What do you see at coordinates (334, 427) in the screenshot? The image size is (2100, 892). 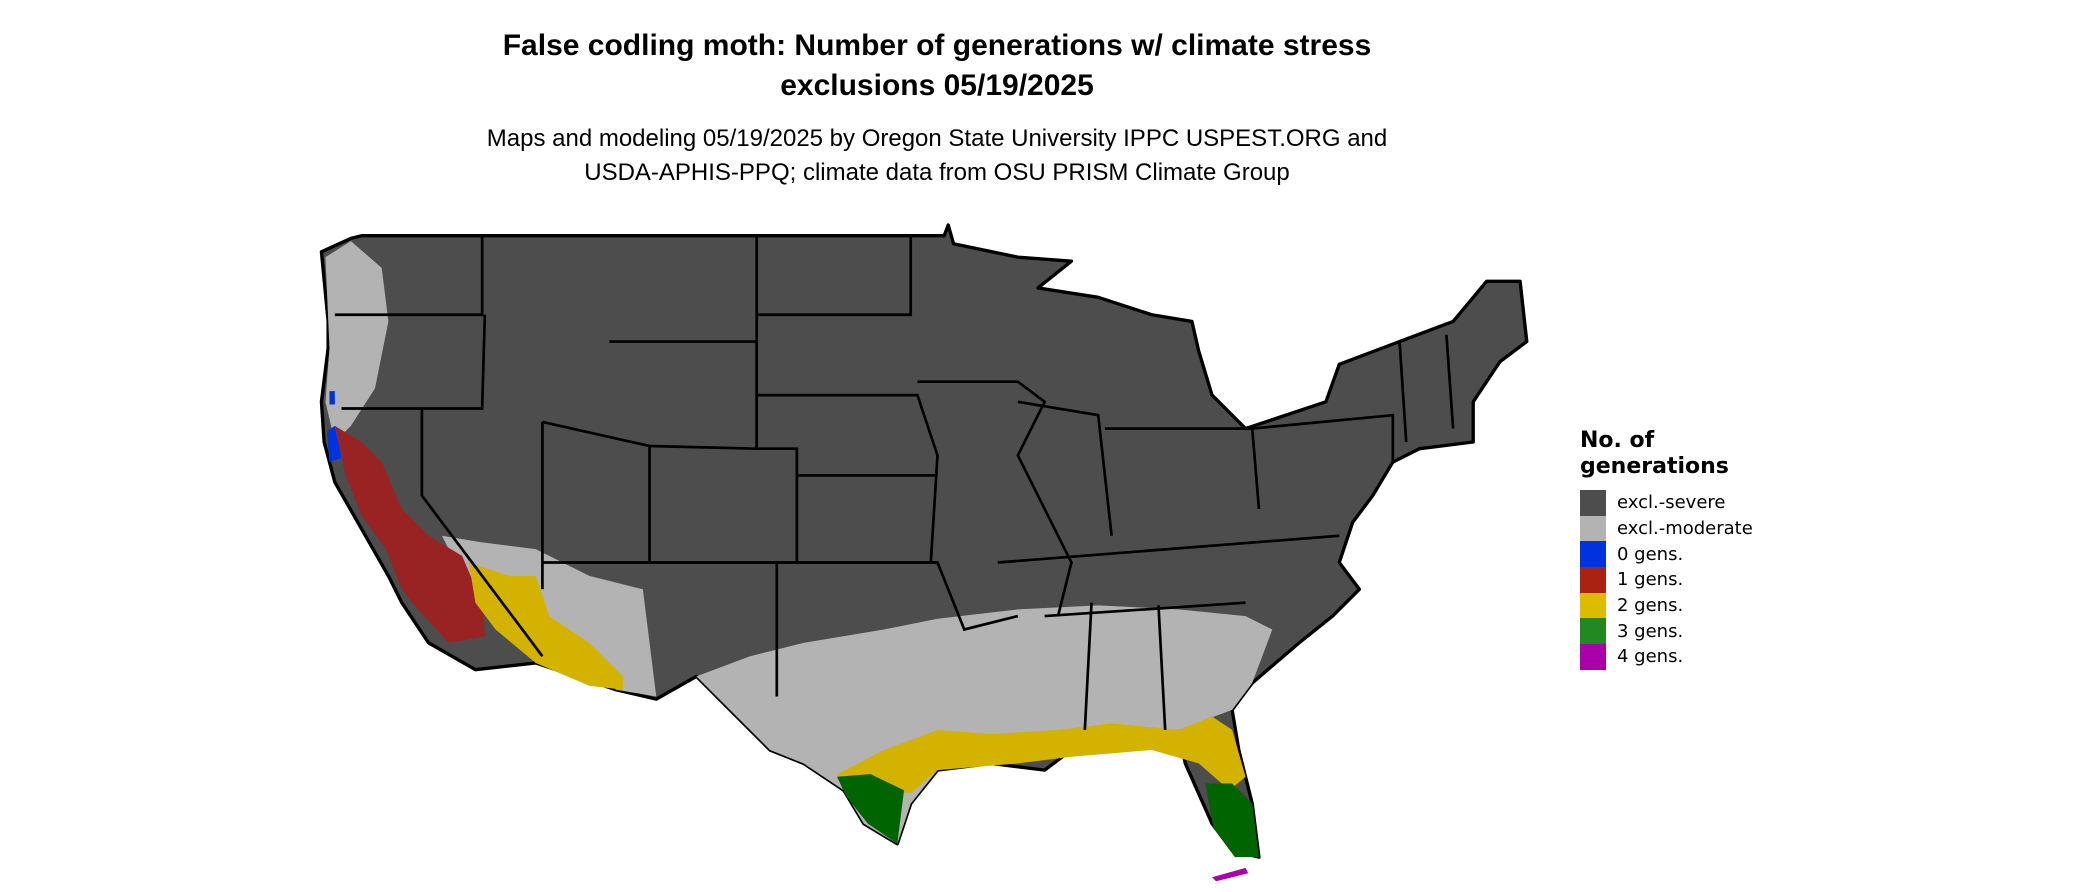 I see `region-0-gen-coast` at bounding box center [334, 427].